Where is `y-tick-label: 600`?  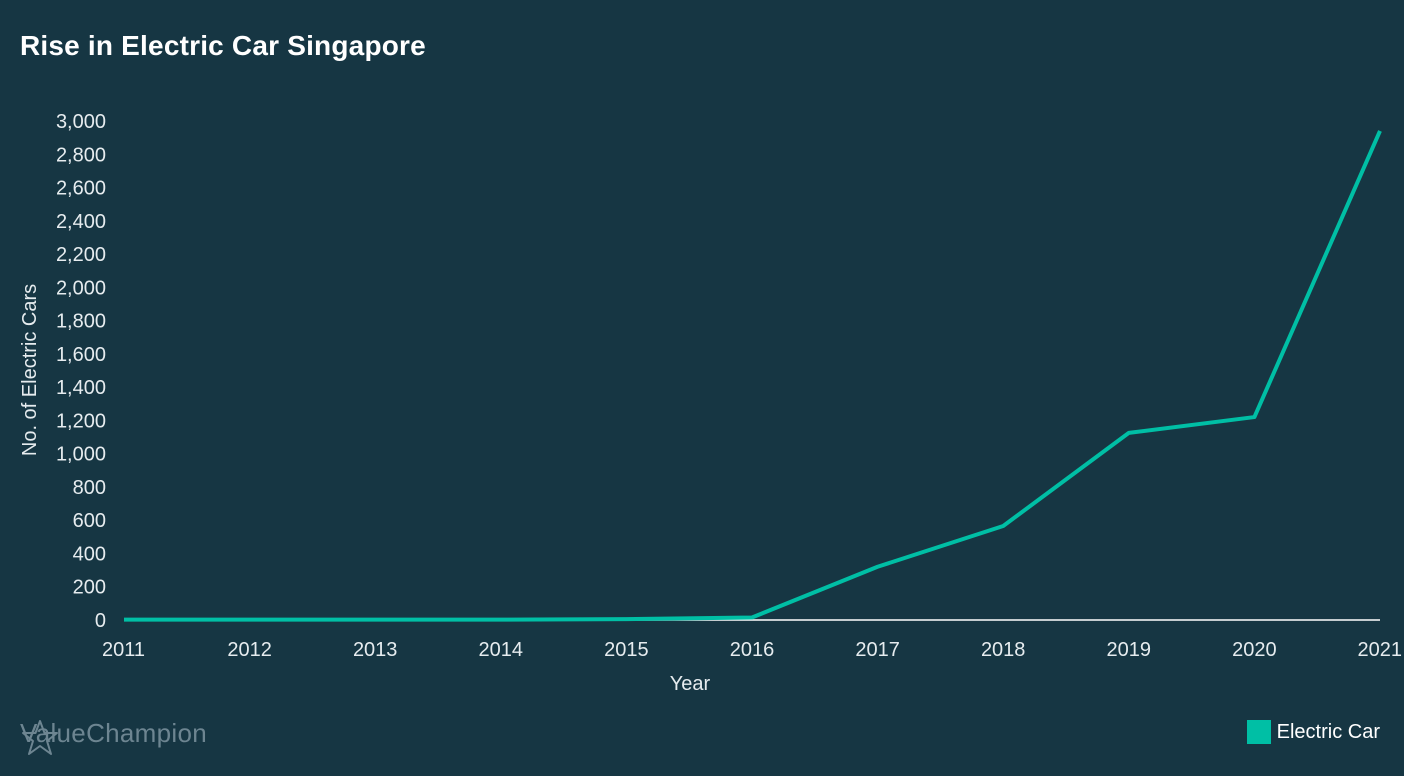
y-tick-label: 600 is located at coordinates (89, 521).